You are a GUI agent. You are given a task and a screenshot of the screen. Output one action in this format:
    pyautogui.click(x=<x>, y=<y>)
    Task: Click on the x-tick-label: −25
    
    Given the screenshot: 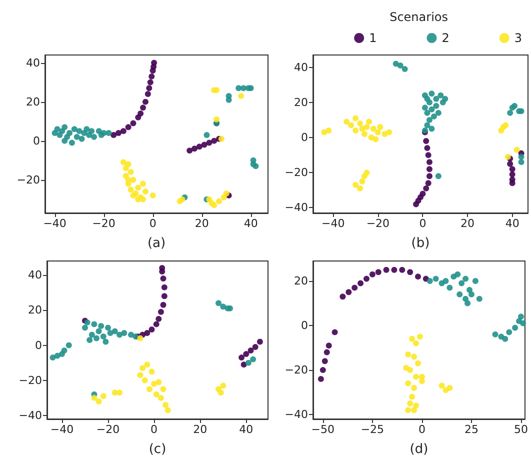 What is the action you would take?
    pyautogui.click(x=372, y=429)
    